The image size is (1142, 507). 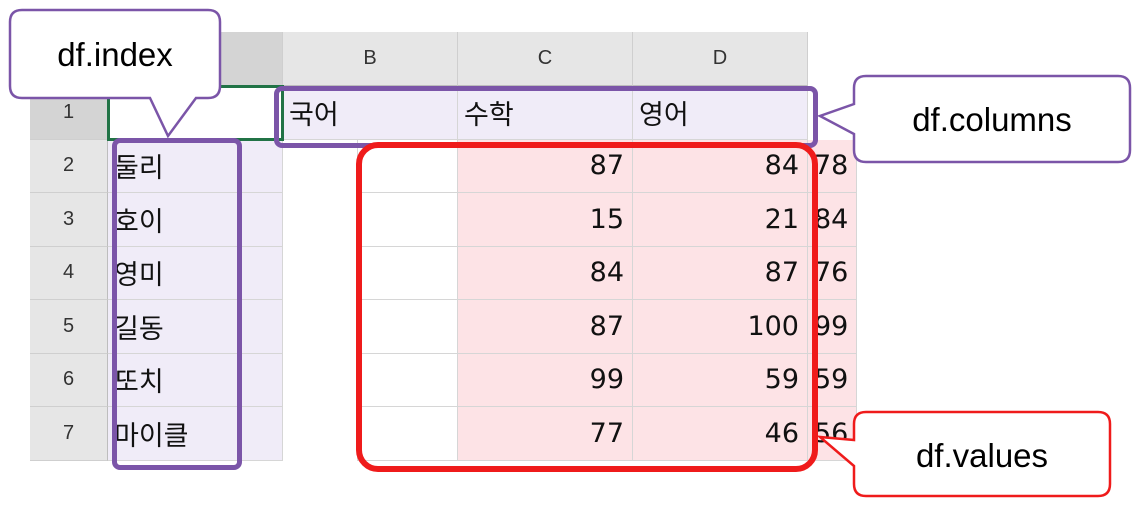 What do you see at coordinates (992, 119) in the screenshot?
I see `columns-callout-label: df.columns` at bounding box center [992, 119].